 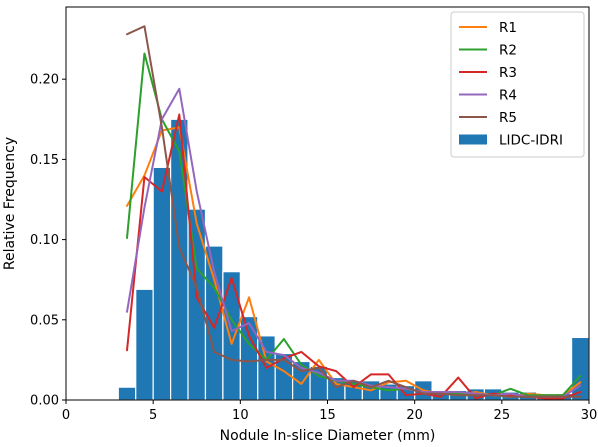 What do you see at coordinates (240, 415) in the screenshot?
I see `x-tick-label: 10` at bounding box center [240, 415].